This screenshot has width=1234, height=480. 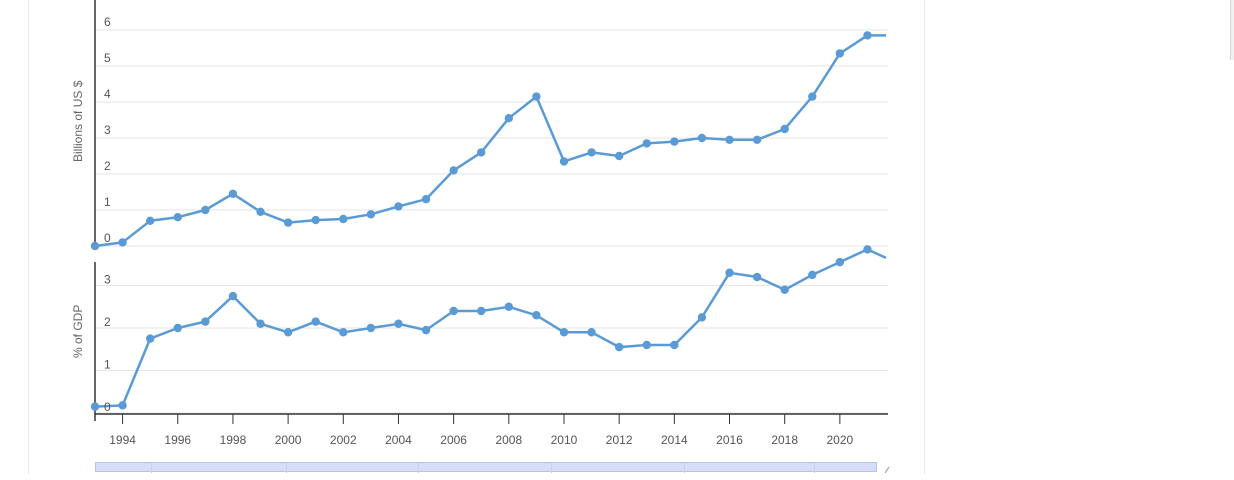 What do you see at coordinates (343, 440) in the screenshot?
I see `x-tick-label: 2002` at bounding box center [343, 440].